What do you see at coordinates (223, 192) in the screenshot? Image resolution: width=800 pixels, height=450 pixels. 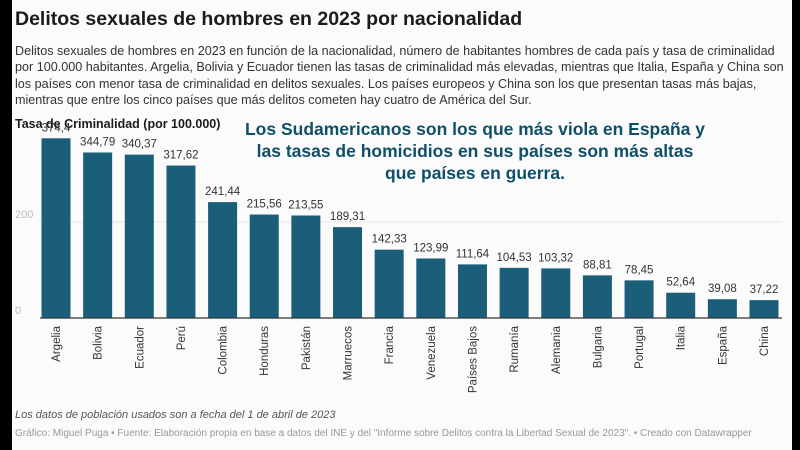 I see `bar-value-label: 241,44` at bounding box center [223, 192].